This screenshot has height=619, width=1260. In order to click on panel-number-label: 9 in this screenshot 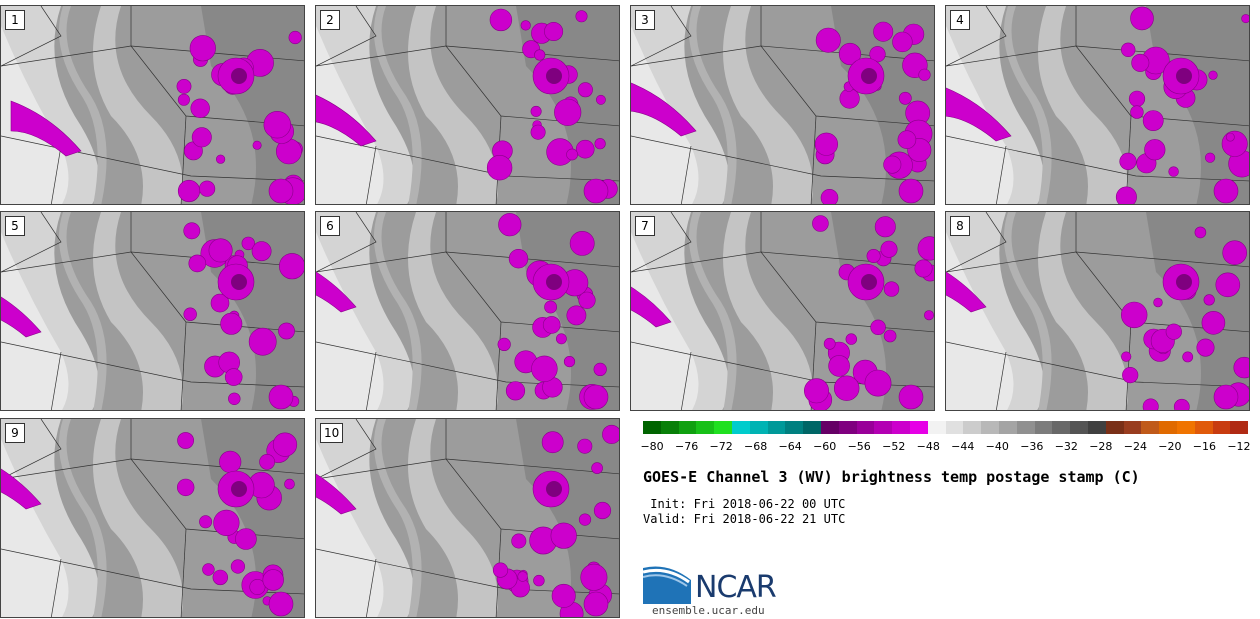, I will do `click(15, 433)`.